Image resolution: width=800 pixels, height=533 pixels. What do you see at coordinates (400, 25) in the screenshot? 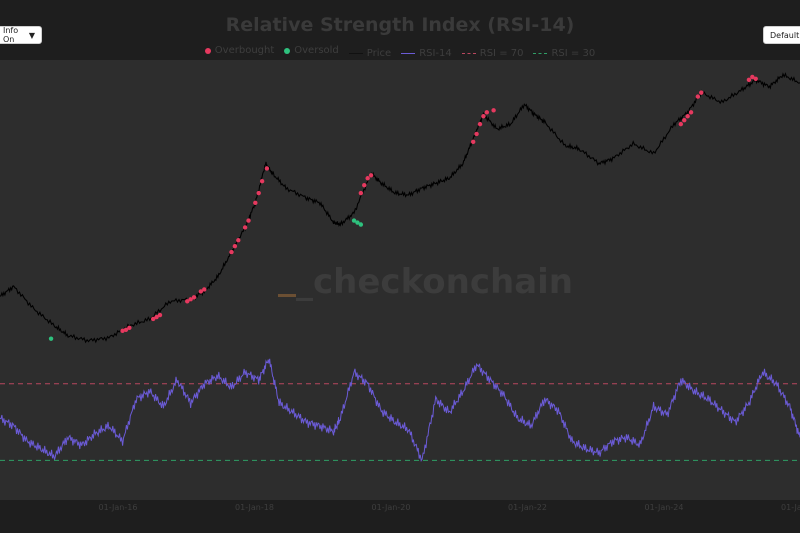
I see `chart-title: Relative Strength Index (RSI-14)` at bounding box center [400, 25].